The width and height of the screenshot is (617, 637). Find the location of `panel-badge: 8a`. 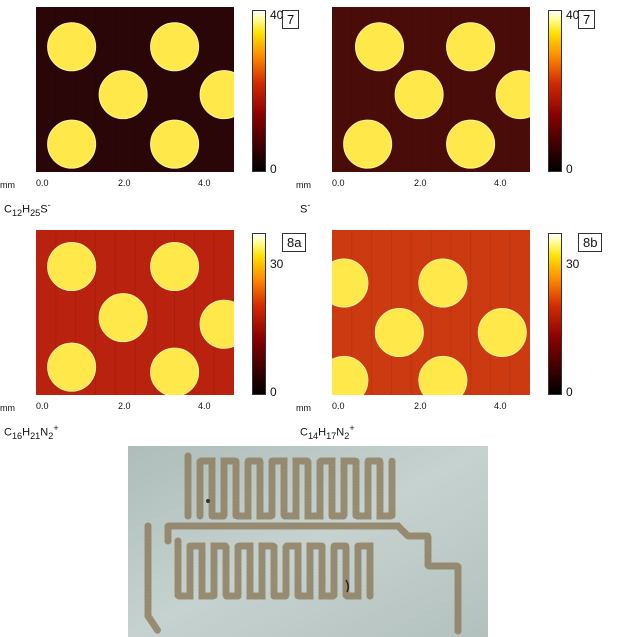

panel-badge: 8a is located at coordinates (294, 242).